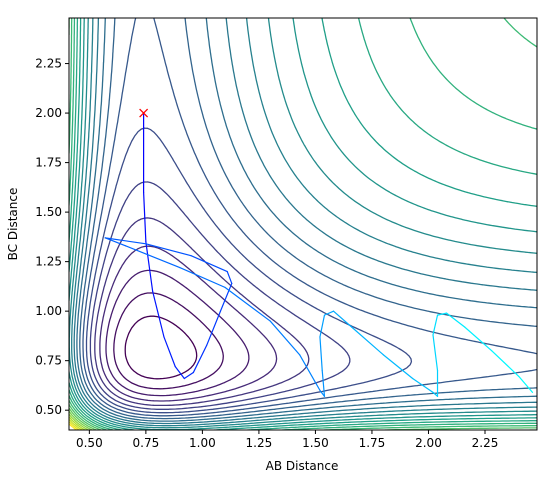 The height and width of the screenshot is (479, 549). Describe the element at coordinates (48, 212) in the screenshot. I see `y-tick-label: 1.50` at that location.